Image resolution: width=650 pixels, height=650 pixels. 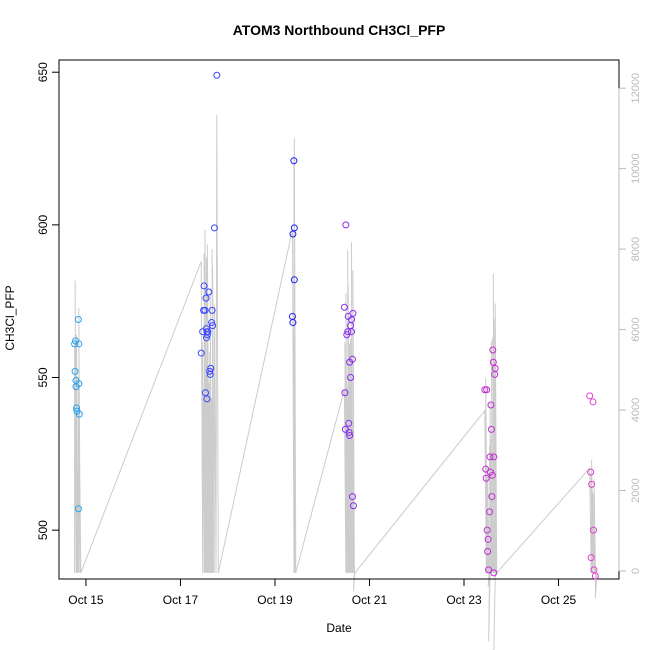 What do you see at coordinates (370, 600) in the screenshot?
I see `x-tick-label: Oct 21` at bounding box center [370, 600].